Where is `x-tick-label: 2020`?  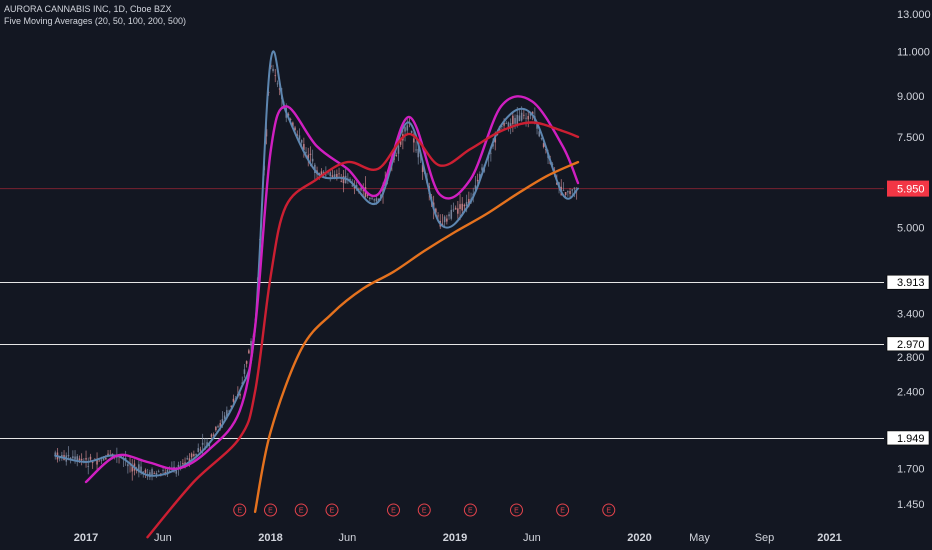
x-tick-label: 2020 is located at coordinates (639, 538).